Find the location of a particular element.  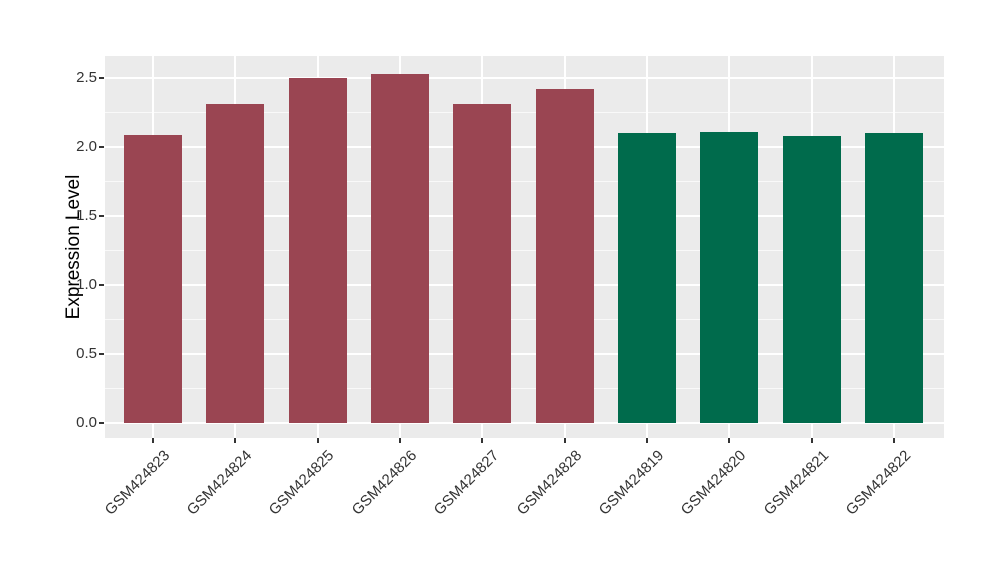

y-tick-label: 1.0 is located at coordinates (86, 284).